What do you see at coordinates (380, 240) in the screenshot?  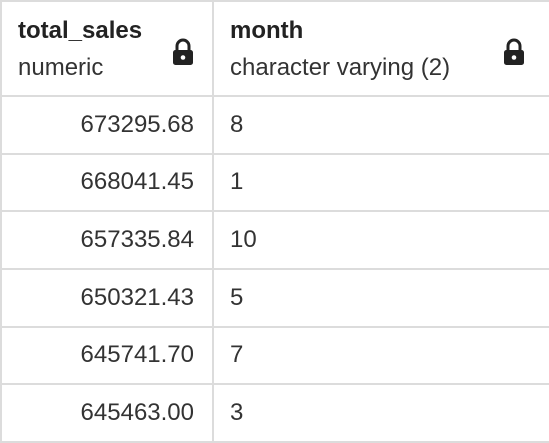 I see `cell-month: 10` at bounding box center [380, 240].